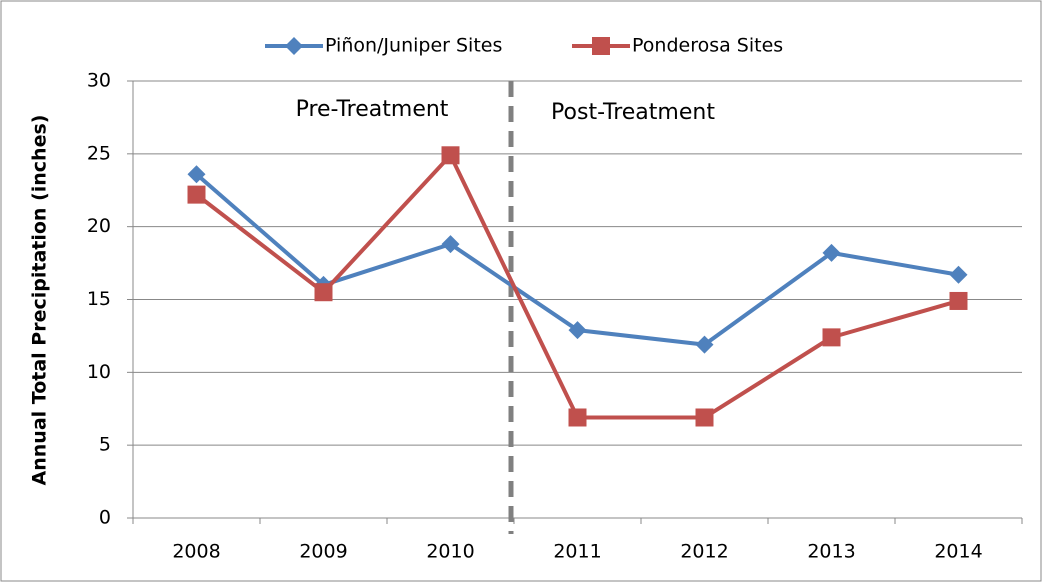 The image size is (1042, 582). Describe the element at coordinates (633, 112) in the screenshot. I see `annotation: Post-Treatment` at that location.